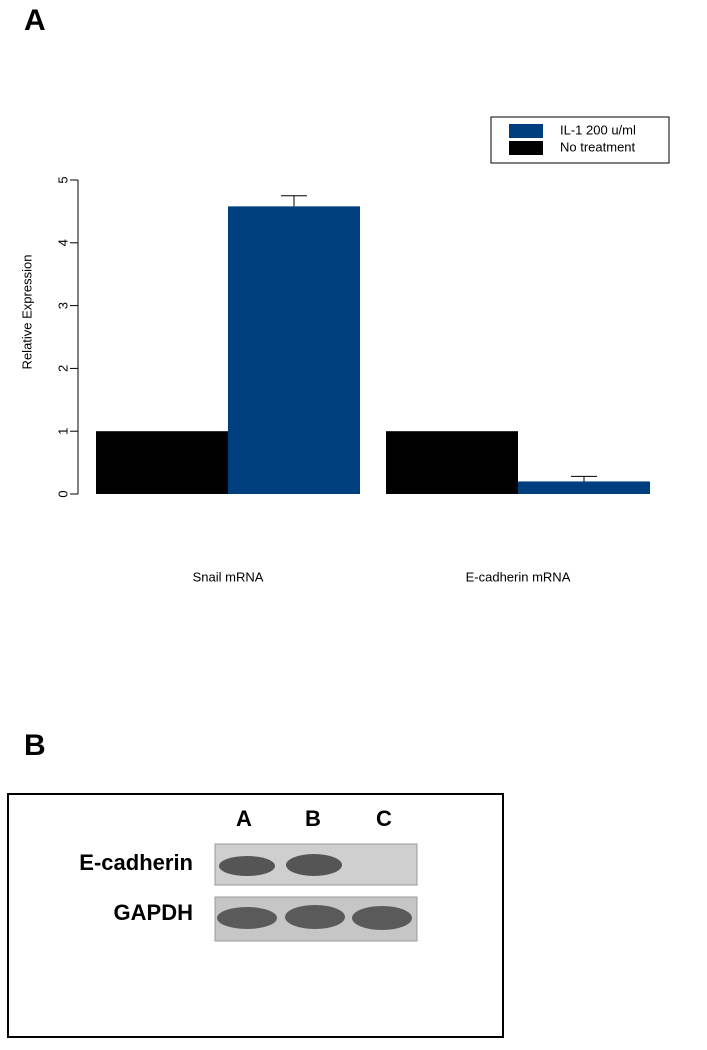  I want to click on lane-label: C, so click(384, 818).